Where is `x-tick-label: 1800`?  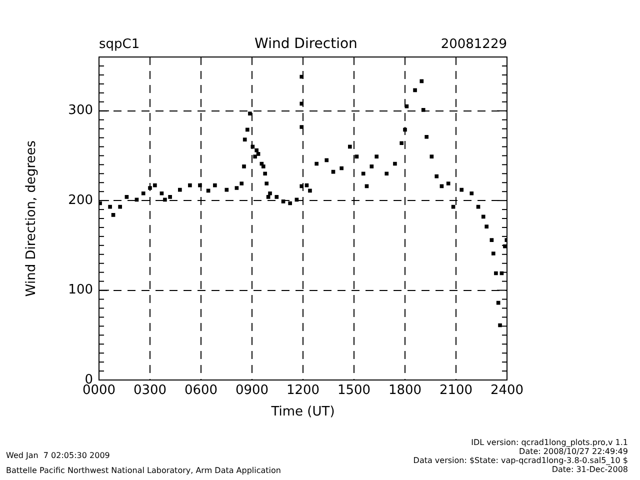 x-tick-label: 1800 is located at coordinates (405, 390).